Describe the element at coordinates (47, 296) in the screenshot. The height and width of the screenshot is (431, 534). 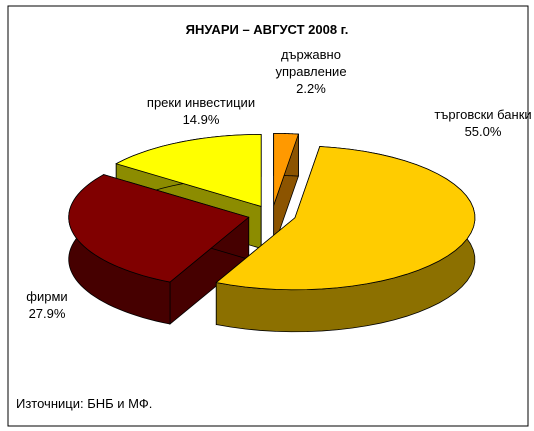
I see `category-label: фирми` at that location.